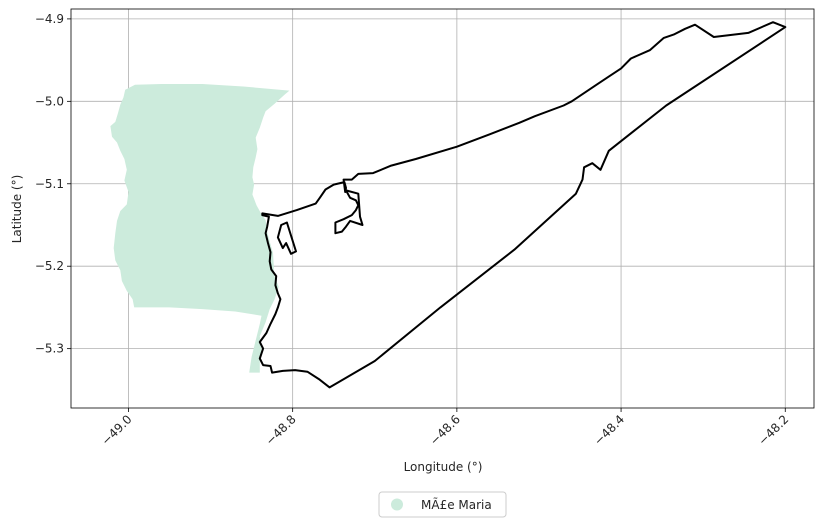  What do you see at coordinates (49, 184) in the screenshot?
I see `y-tick-label: −5.1` at bounding box center [49, 184].